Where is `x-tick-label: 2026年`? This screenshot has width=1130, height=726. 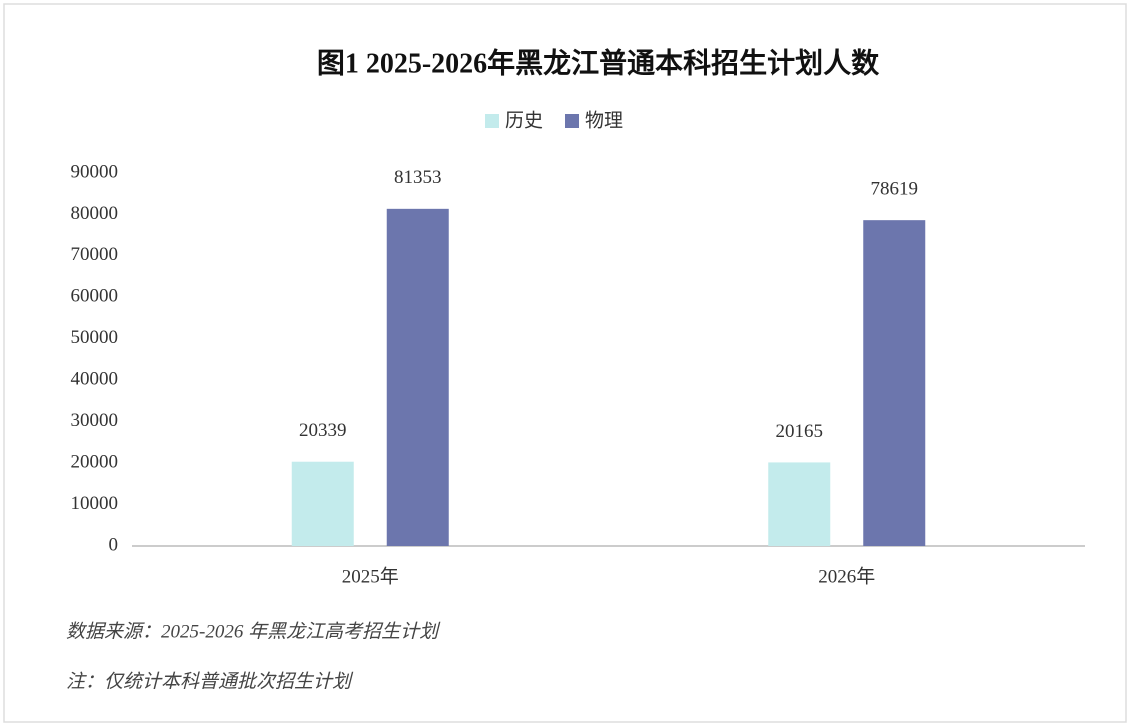
x-tick-label: 2026年 is located at coordinates (846, 576).